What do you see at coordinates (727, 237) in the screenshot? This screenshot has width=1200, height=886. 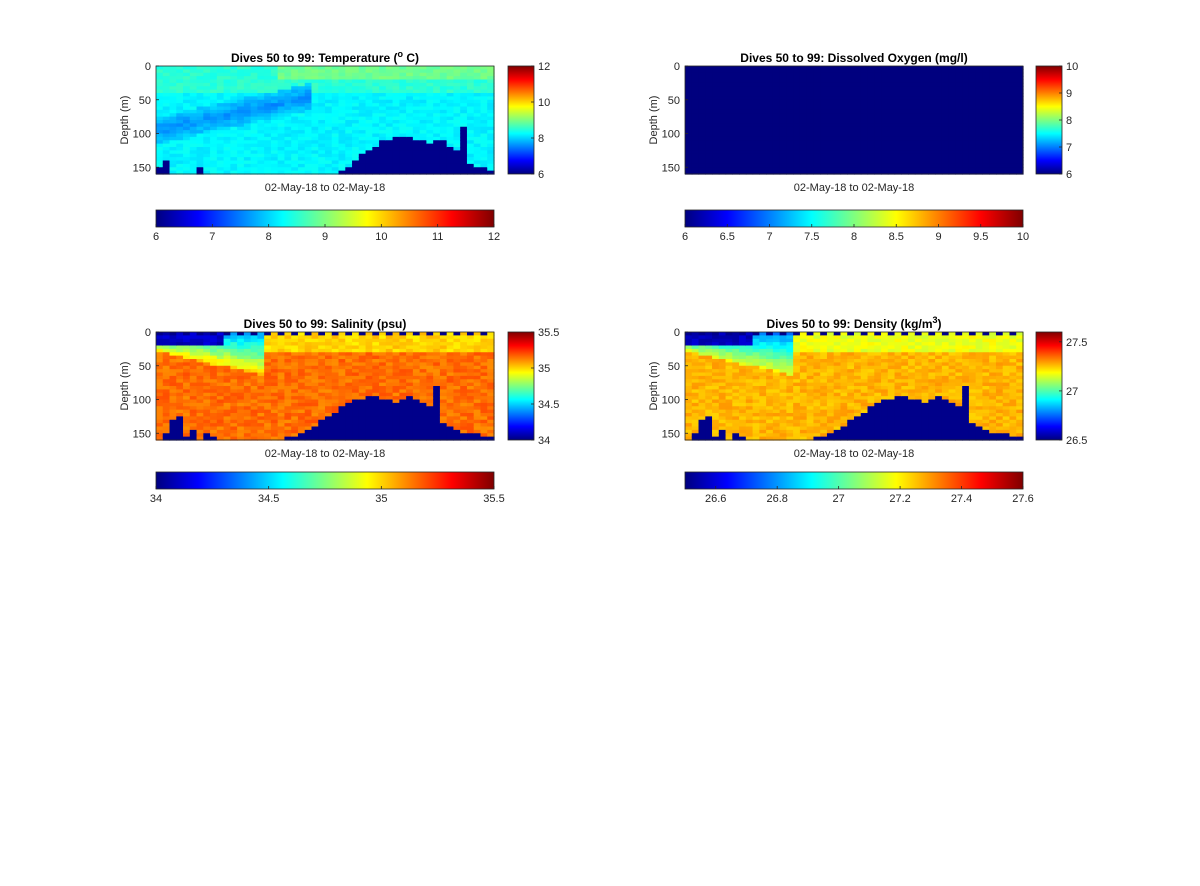 I see `oxygen-bottom-colorbar-label: 6.5` at bounding box center [727, 237].